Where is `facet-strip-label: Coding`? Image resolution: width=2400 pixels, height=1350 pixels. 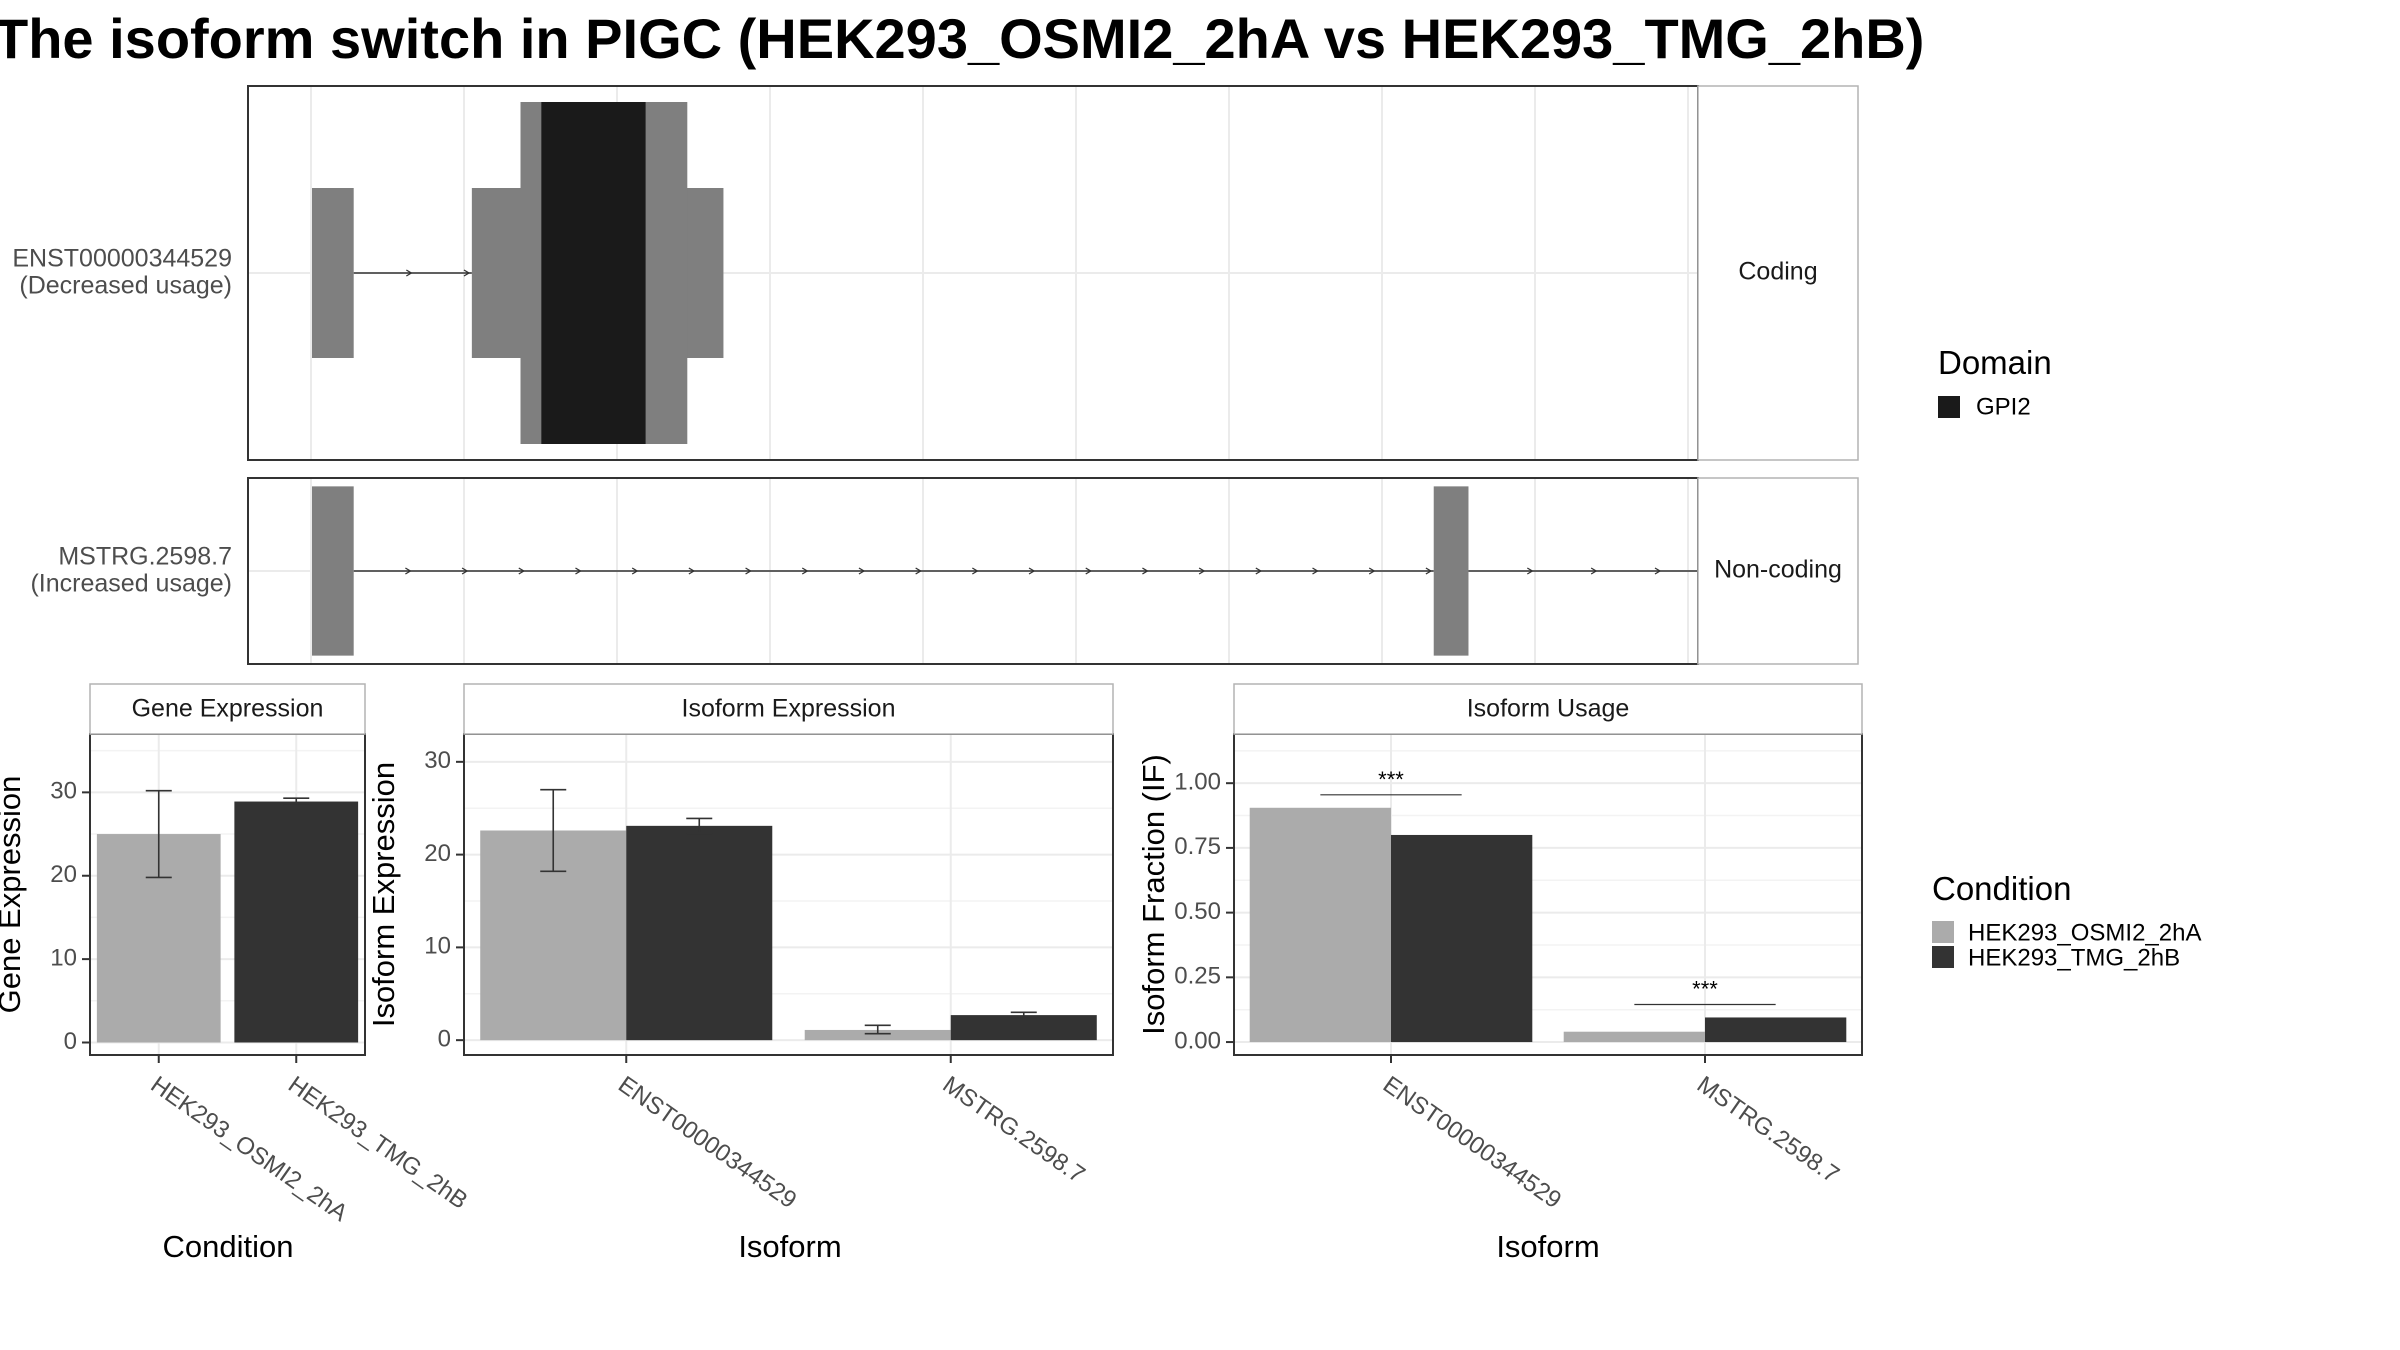 facet-strip-label: Coding is located at coordinates (1777, 272).